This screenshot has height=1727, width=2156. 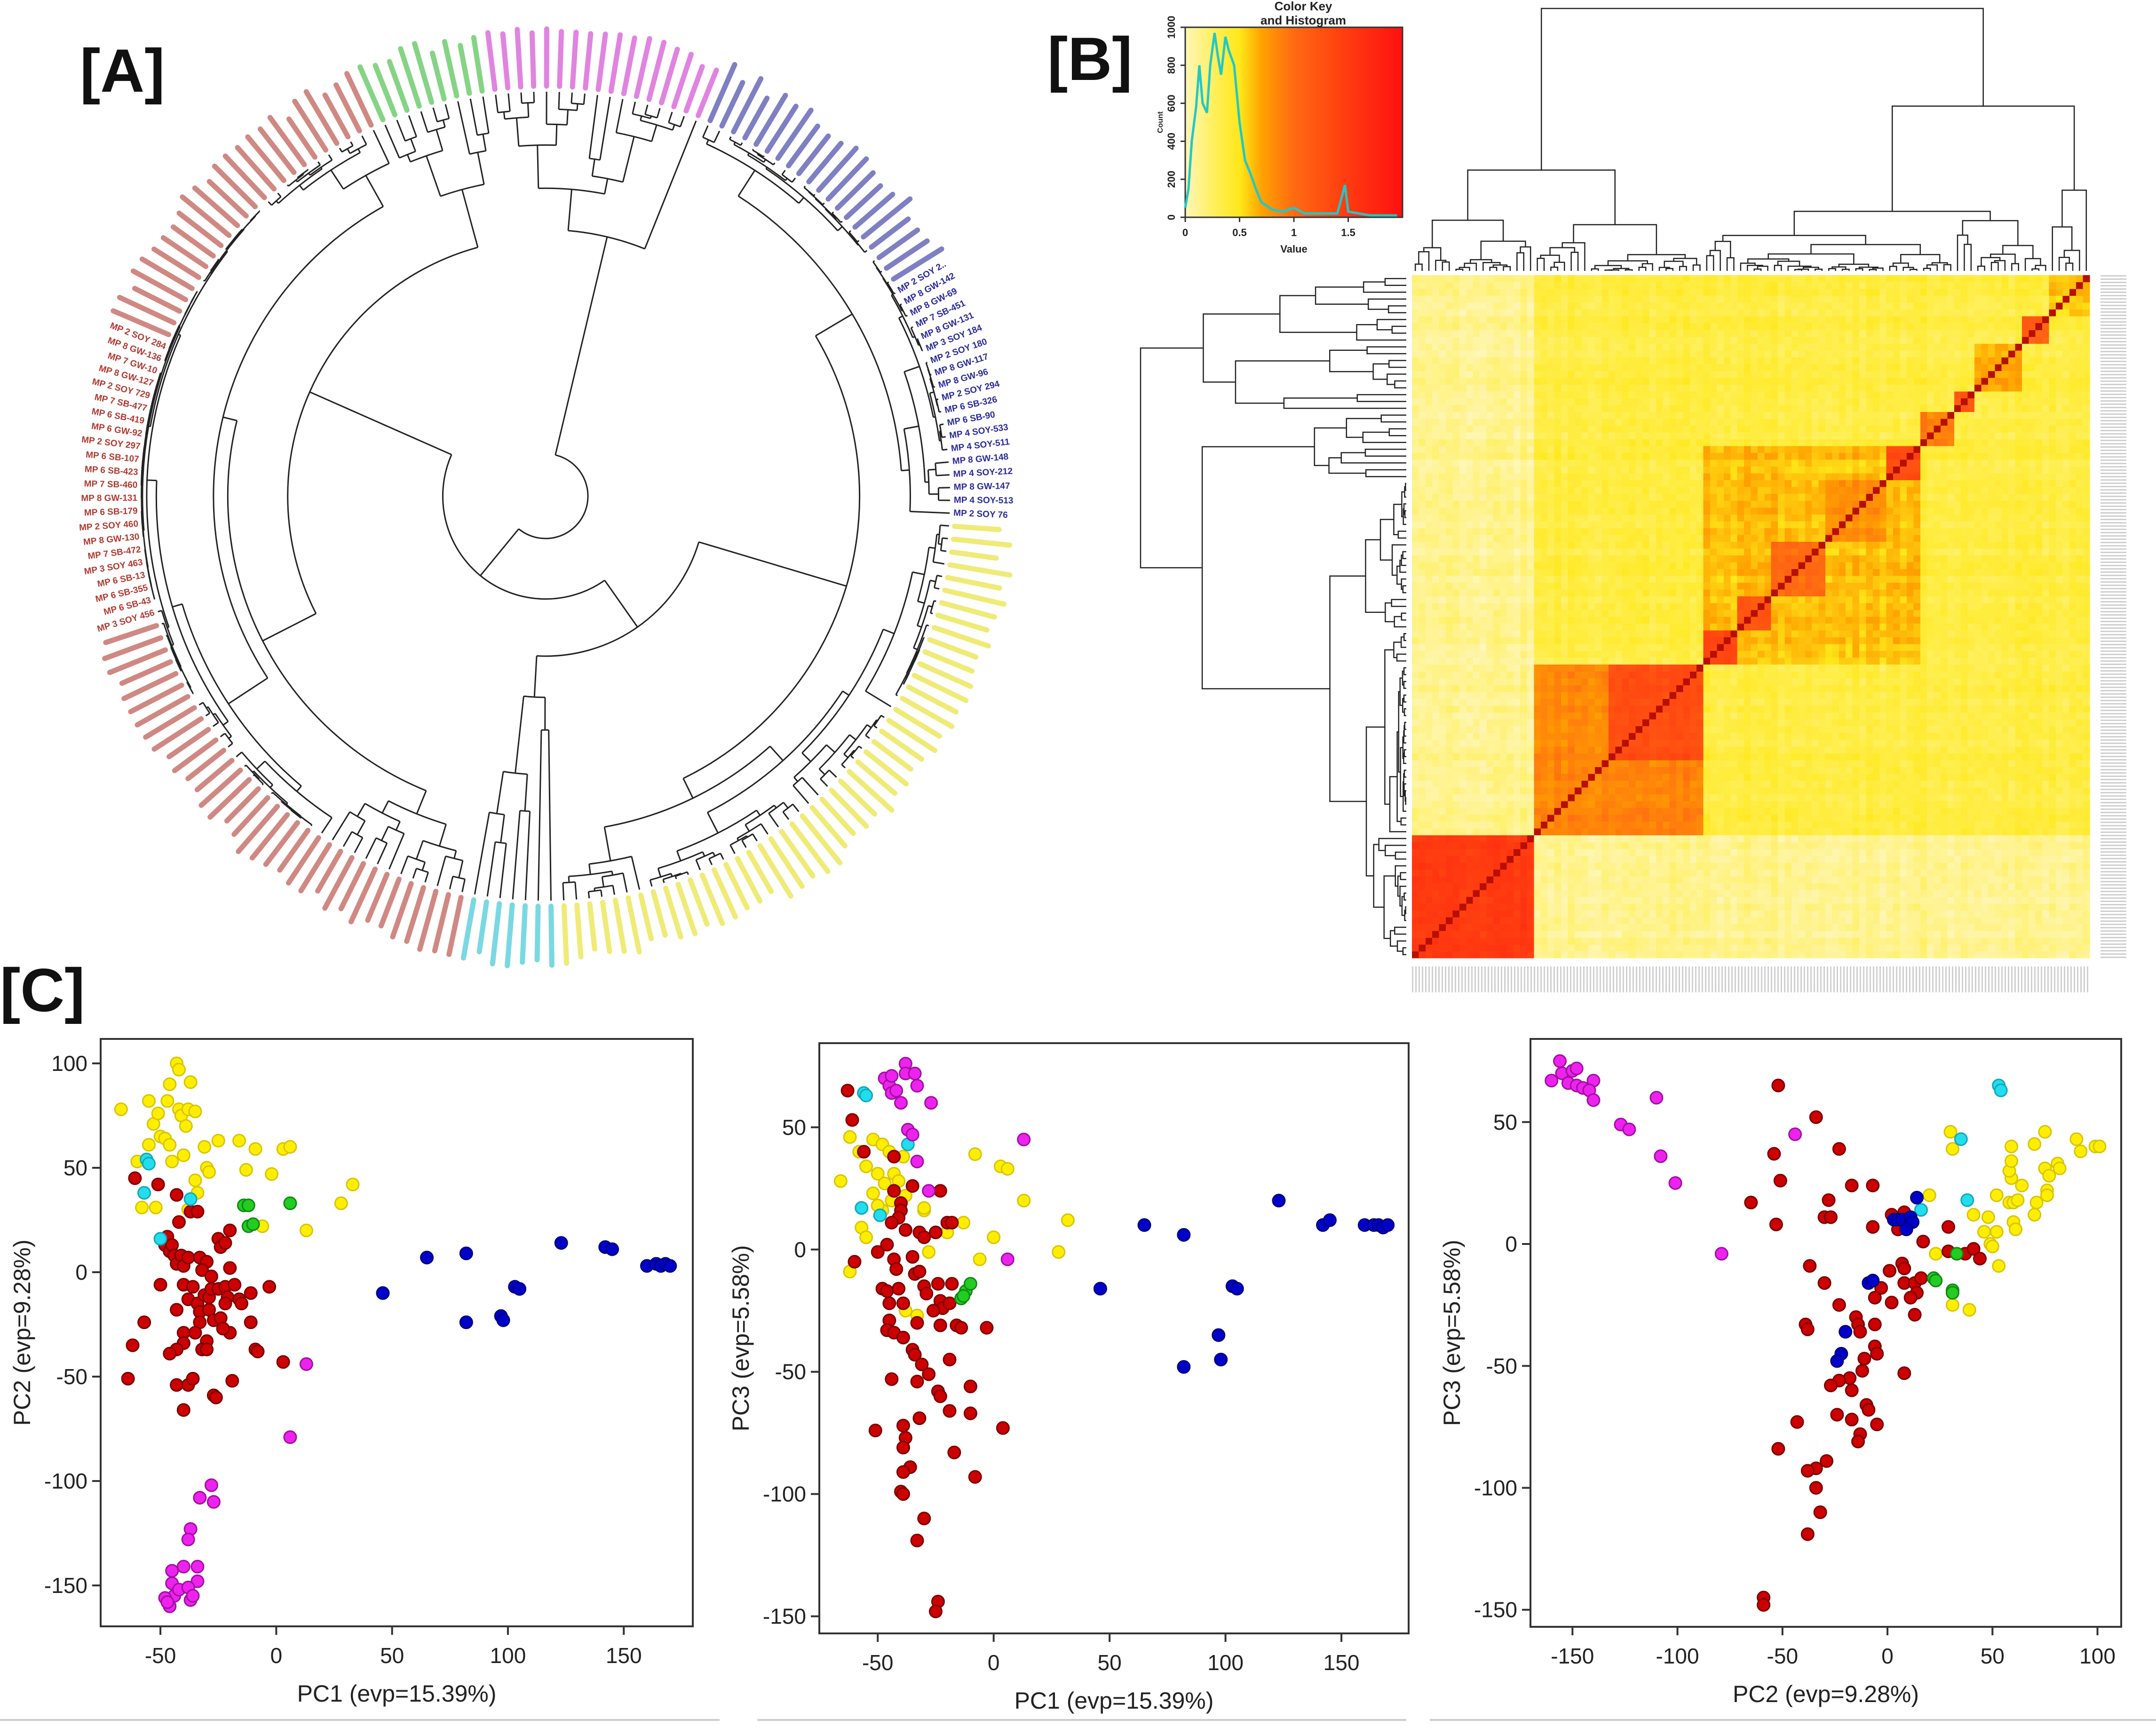 What do you see at coordinates (716, 859) in the screenshot?
I see `dendrogram-branch` at bounding box center [716, 859].